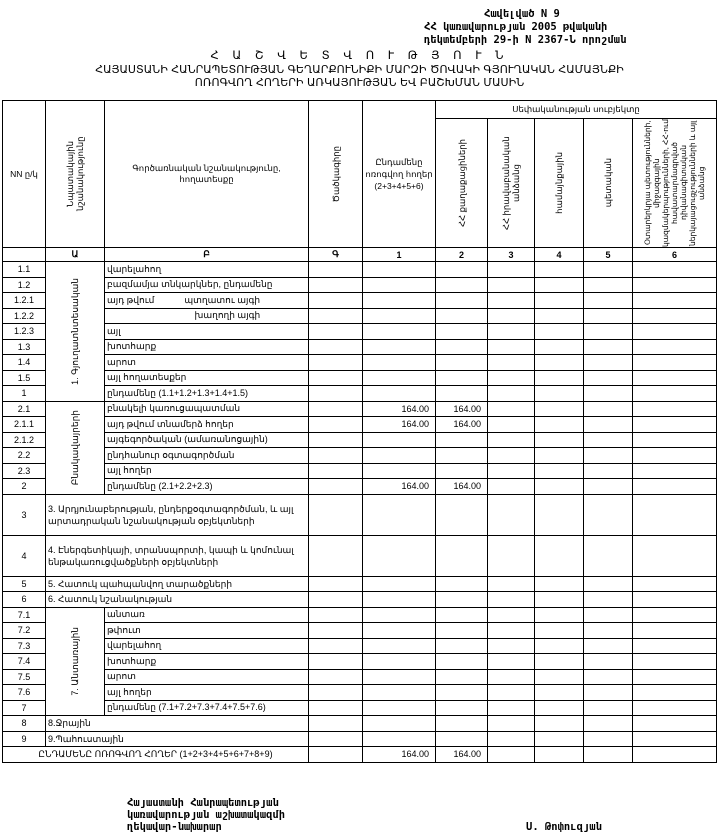  Describe the element at coordinates (206, 254) in the screenshot. I see `column-index: Բ` at that location.